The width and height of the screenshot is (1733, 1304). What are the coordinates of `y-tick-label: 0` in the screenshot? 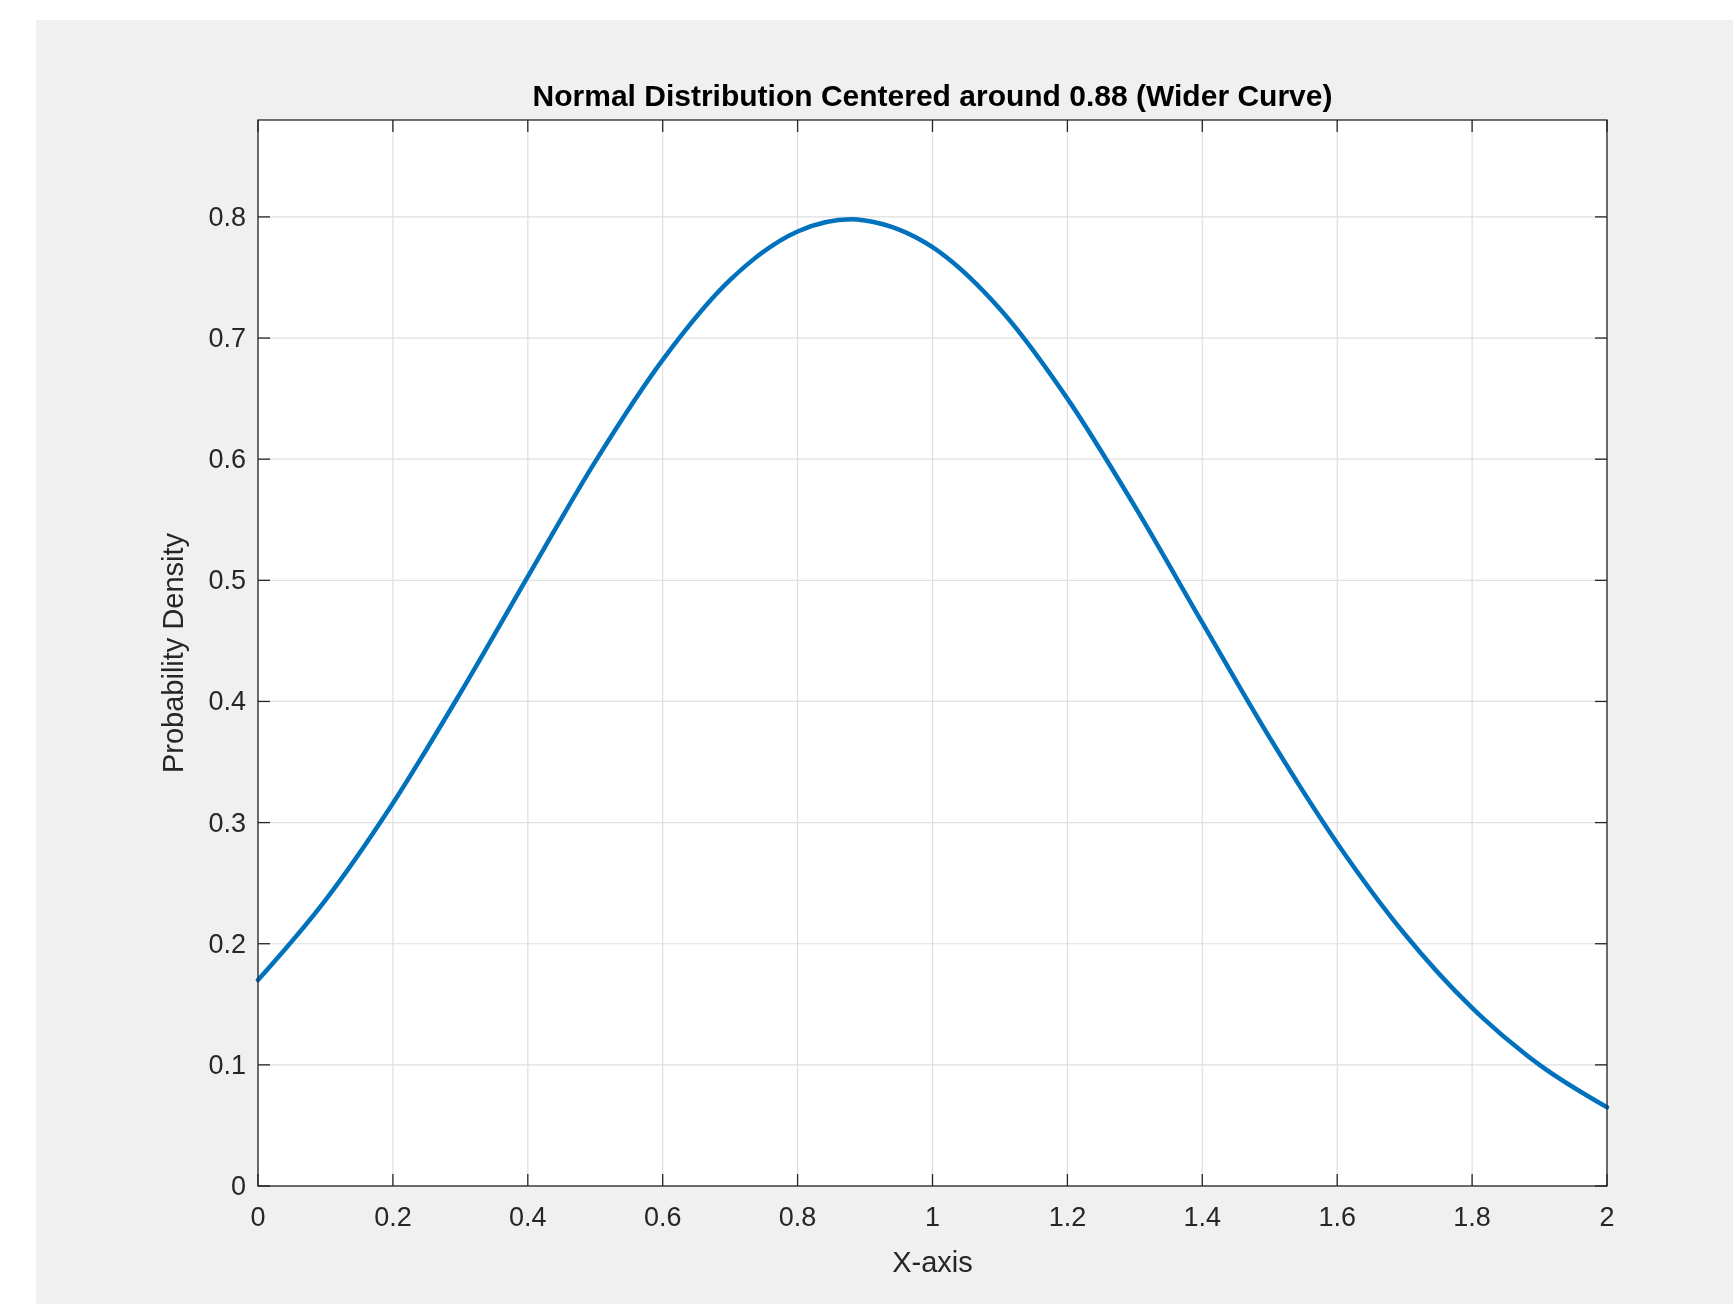 It's located at (238, 1186).